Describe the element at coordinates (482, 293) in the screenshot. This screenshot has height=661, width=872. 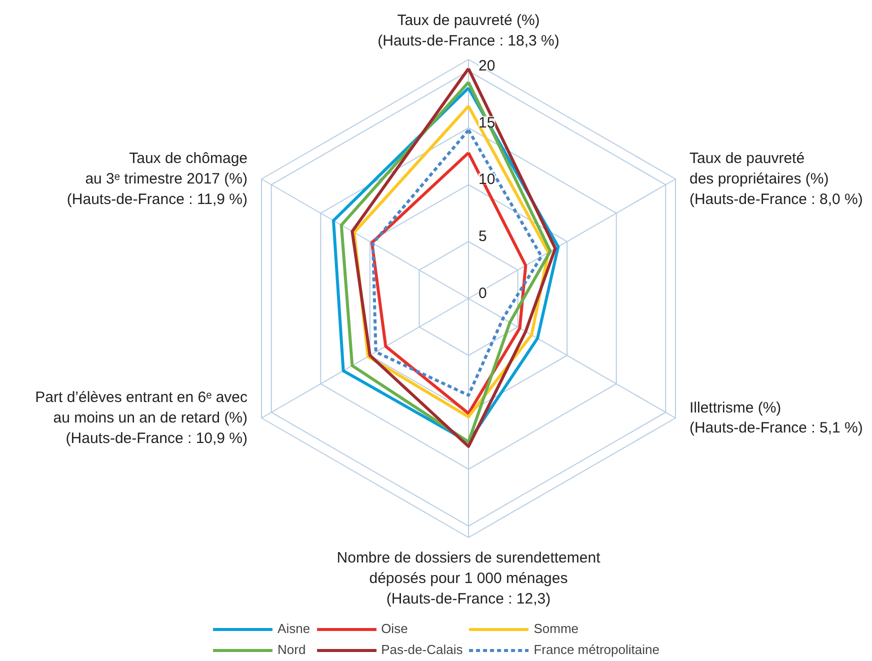
I see `y-tick-label: 0` at that location.